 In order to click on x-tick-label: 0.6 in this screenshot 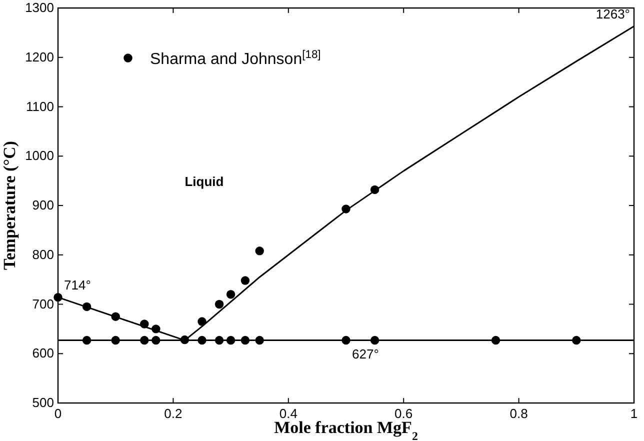, I will do `click(403, 413)`.